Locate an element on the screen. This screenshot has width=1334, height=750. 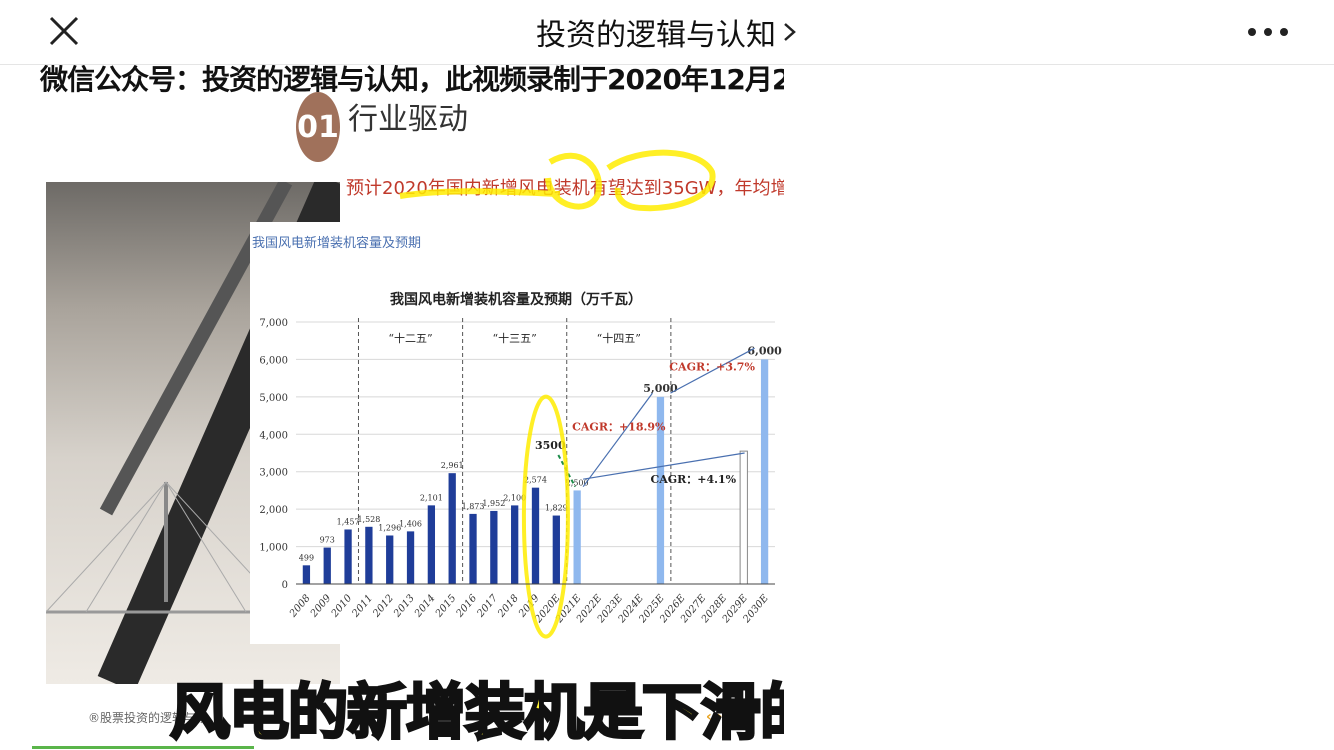
bar-value-label: 6,000 is located at coordinates (764, 350).